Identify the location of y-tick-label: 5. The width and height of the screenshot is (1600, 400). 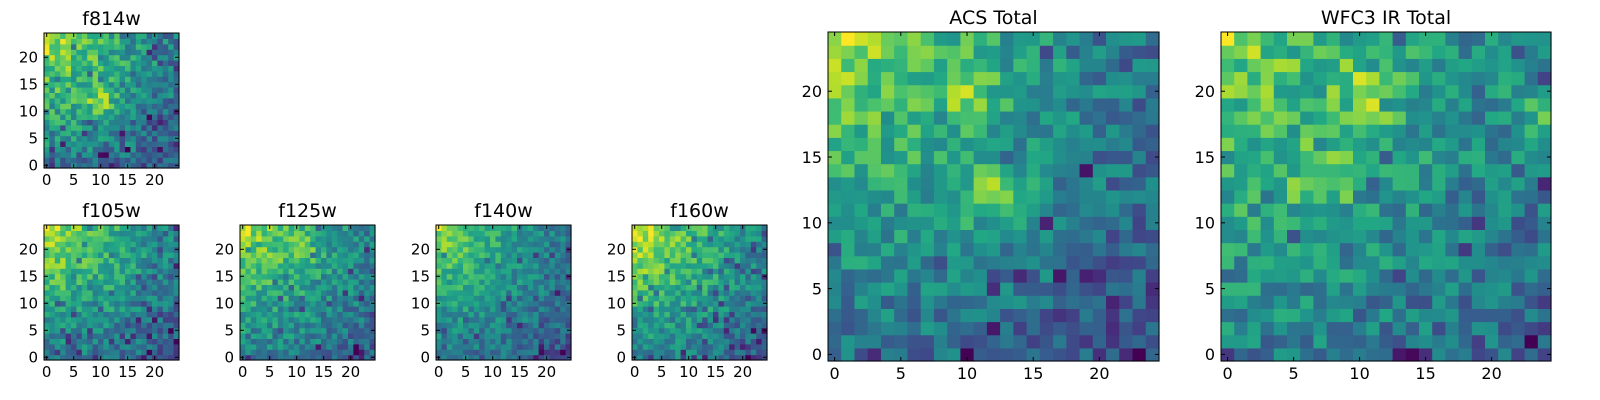
(1210, 288).